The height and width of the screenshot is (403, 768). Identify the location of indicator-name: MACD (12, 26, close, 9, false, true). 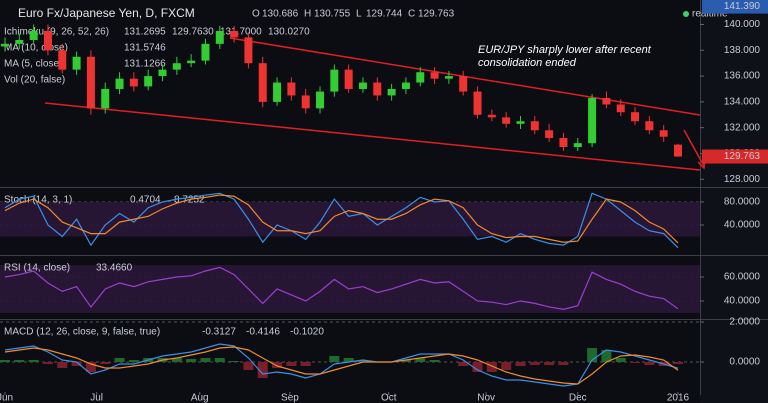
(82, 332).